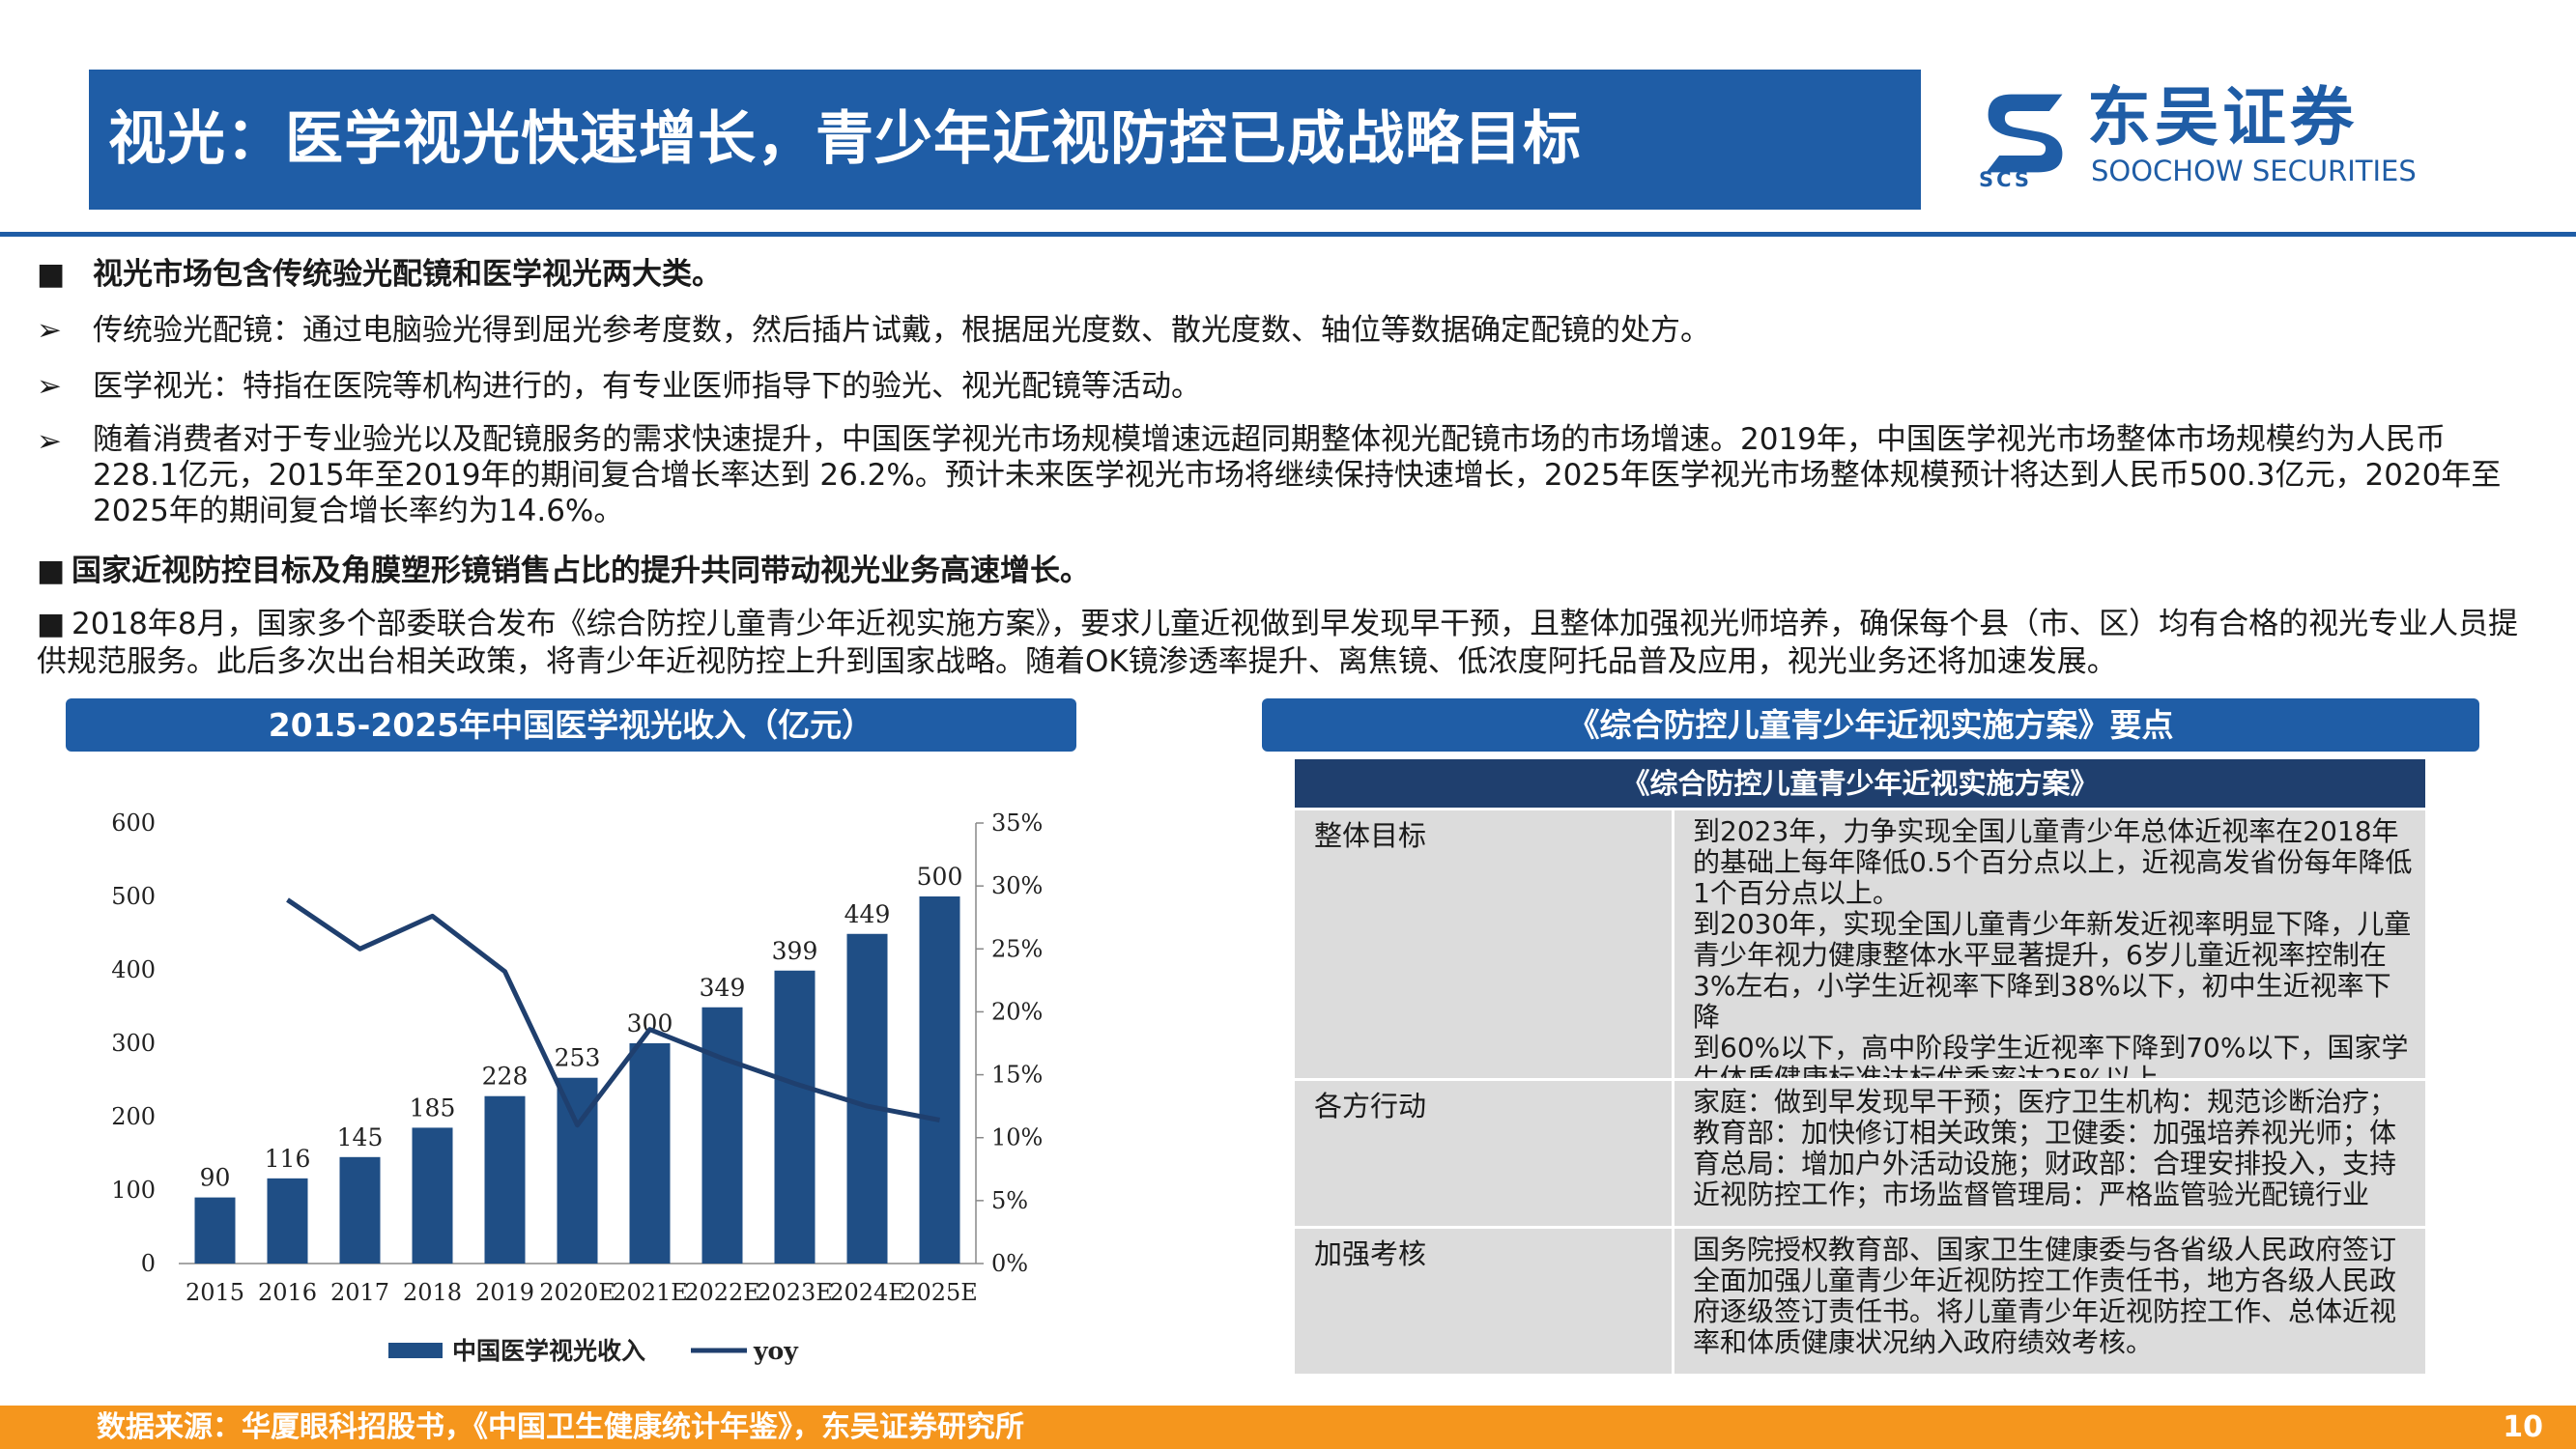  What do you see at coordinates (216, 1178) in the screenshot?
I see `bar-value-label: 90` at bounding box center [216, 1178].